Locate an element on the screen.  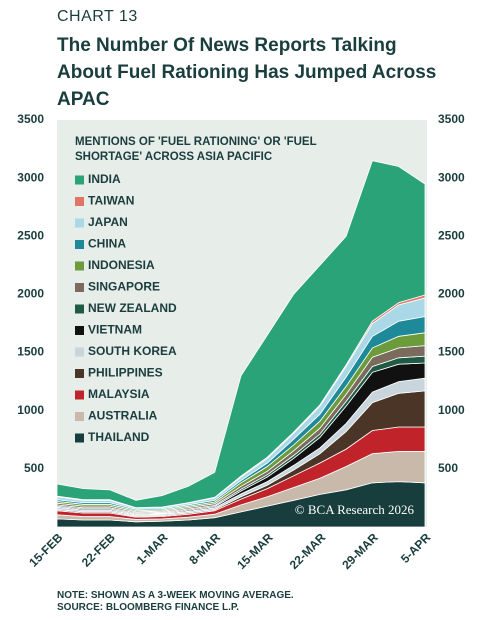
x-tick-label: 15-MAR is located at coordinates (255, 551).